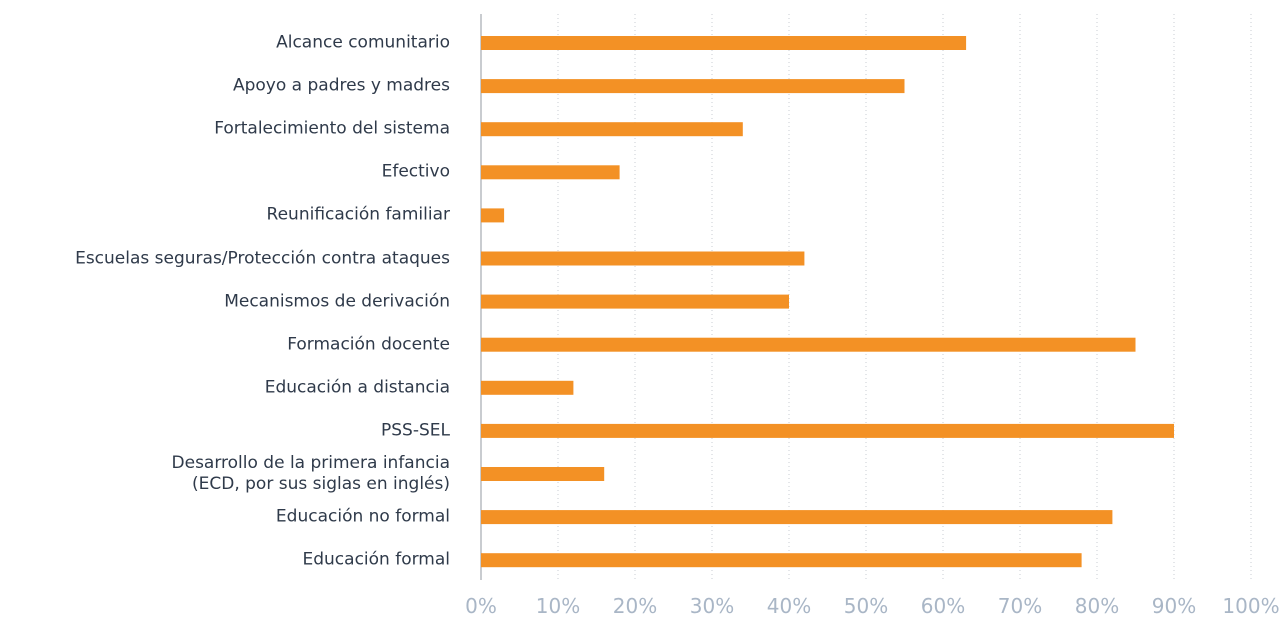 This screenshot has height=619, width=1288. I want to click on y-tick-label: Educación formal, so click(376, 559).